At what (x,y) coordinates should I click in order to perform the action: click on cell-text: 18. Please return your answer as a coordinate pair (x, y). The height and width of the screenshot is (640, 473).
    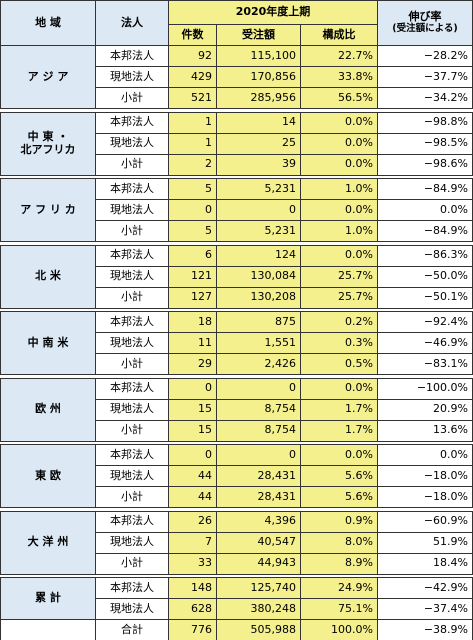
    Looking at the image, I should click on (205, 321).